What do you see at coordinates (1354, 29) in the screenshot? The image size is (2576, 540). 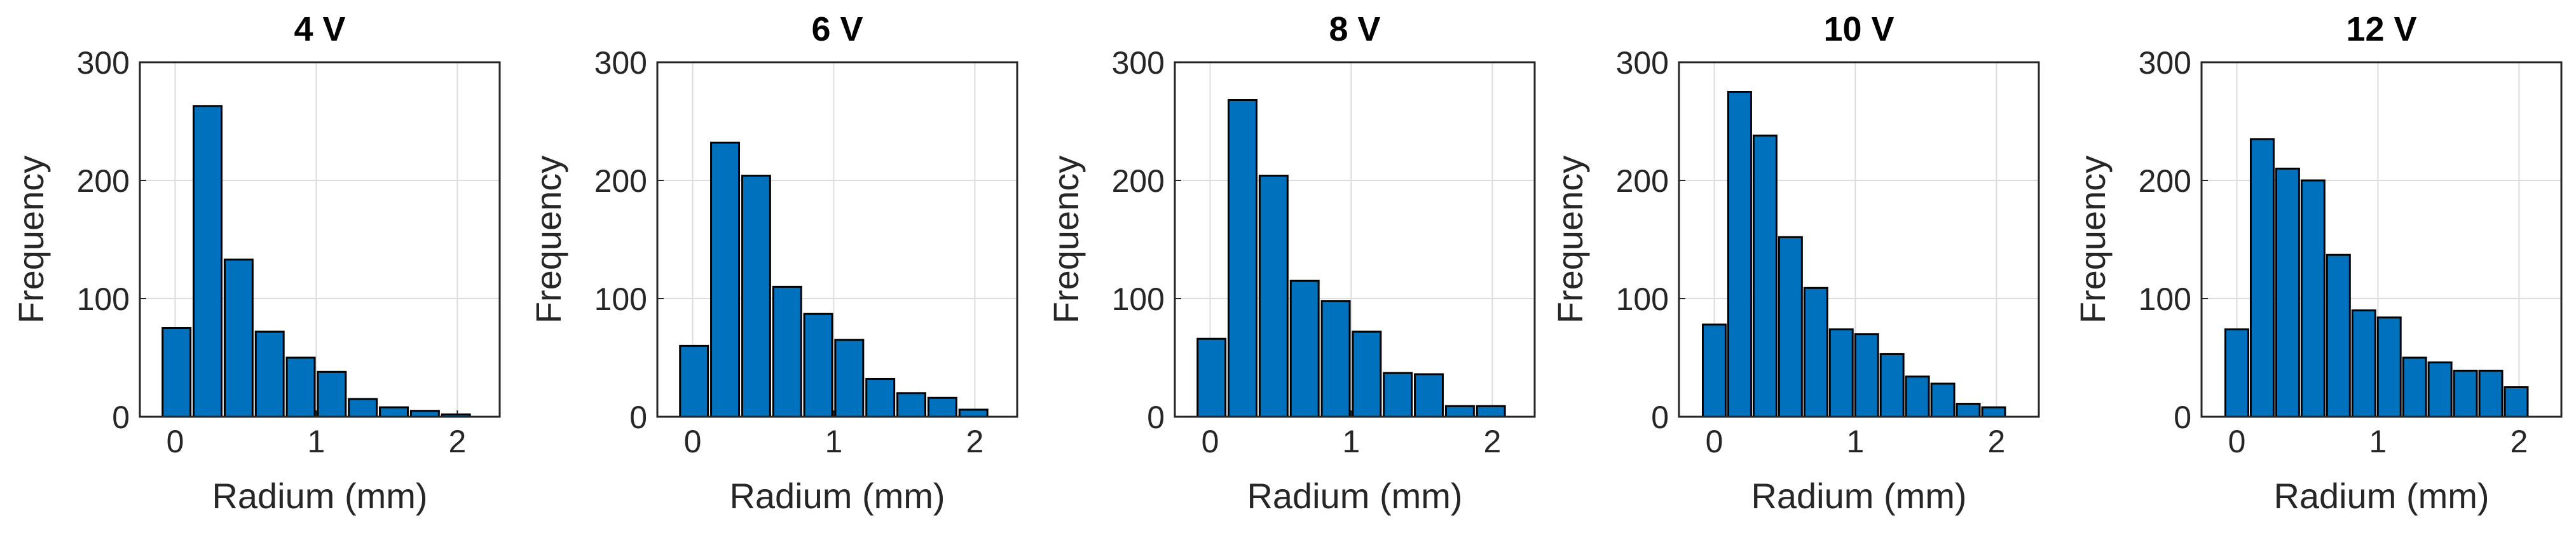 I see `chart-title: 8 V` at bounding box center [1354, 29].